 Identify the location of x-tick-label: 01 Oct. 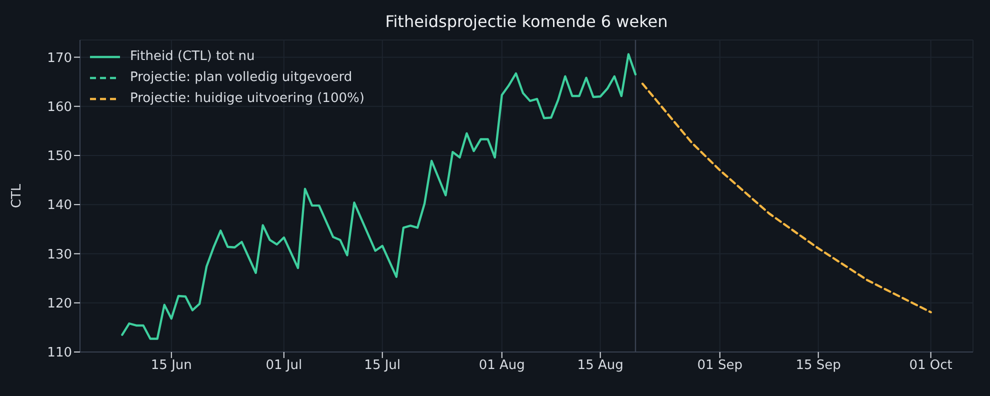
(930, 366).